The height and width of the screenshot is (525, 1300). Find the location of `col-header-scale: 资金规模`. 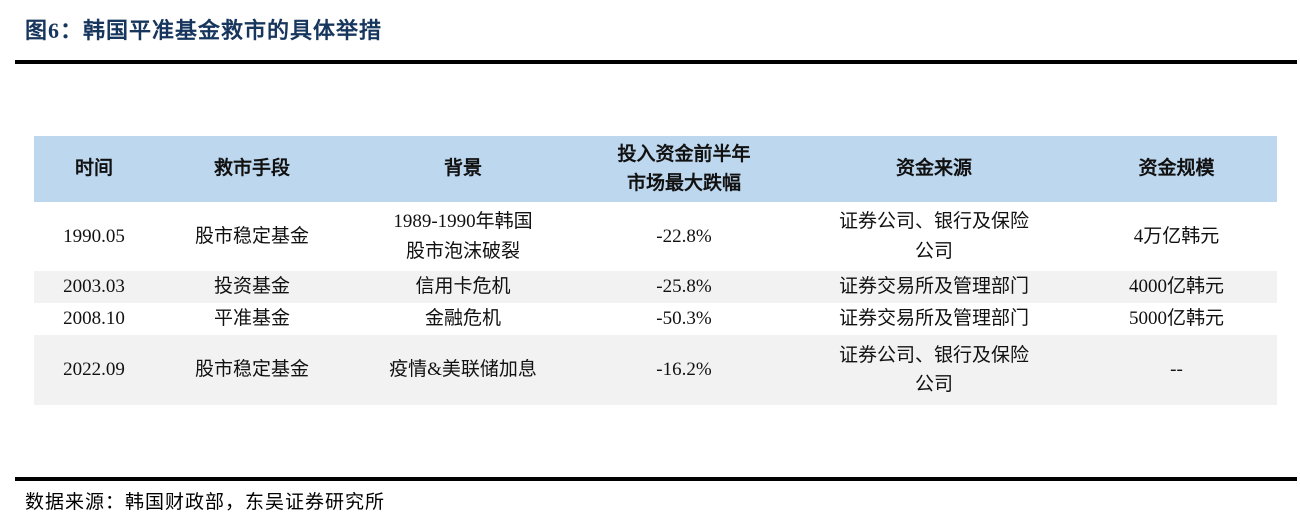

col-header-scale: 资金规模 is located at coordinates (1176, 169).